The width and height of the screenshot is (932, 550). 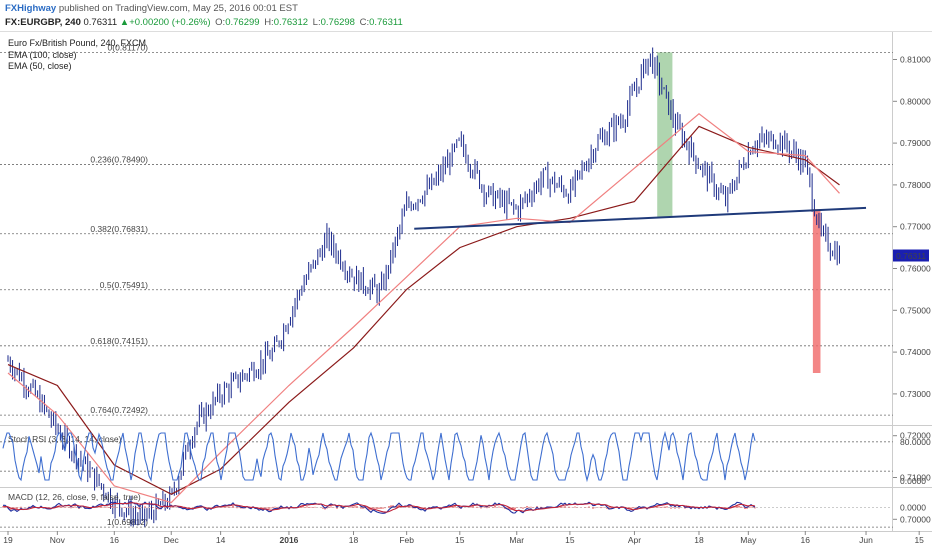 I want to click on low-label: L:, so click(x=316, y=22).